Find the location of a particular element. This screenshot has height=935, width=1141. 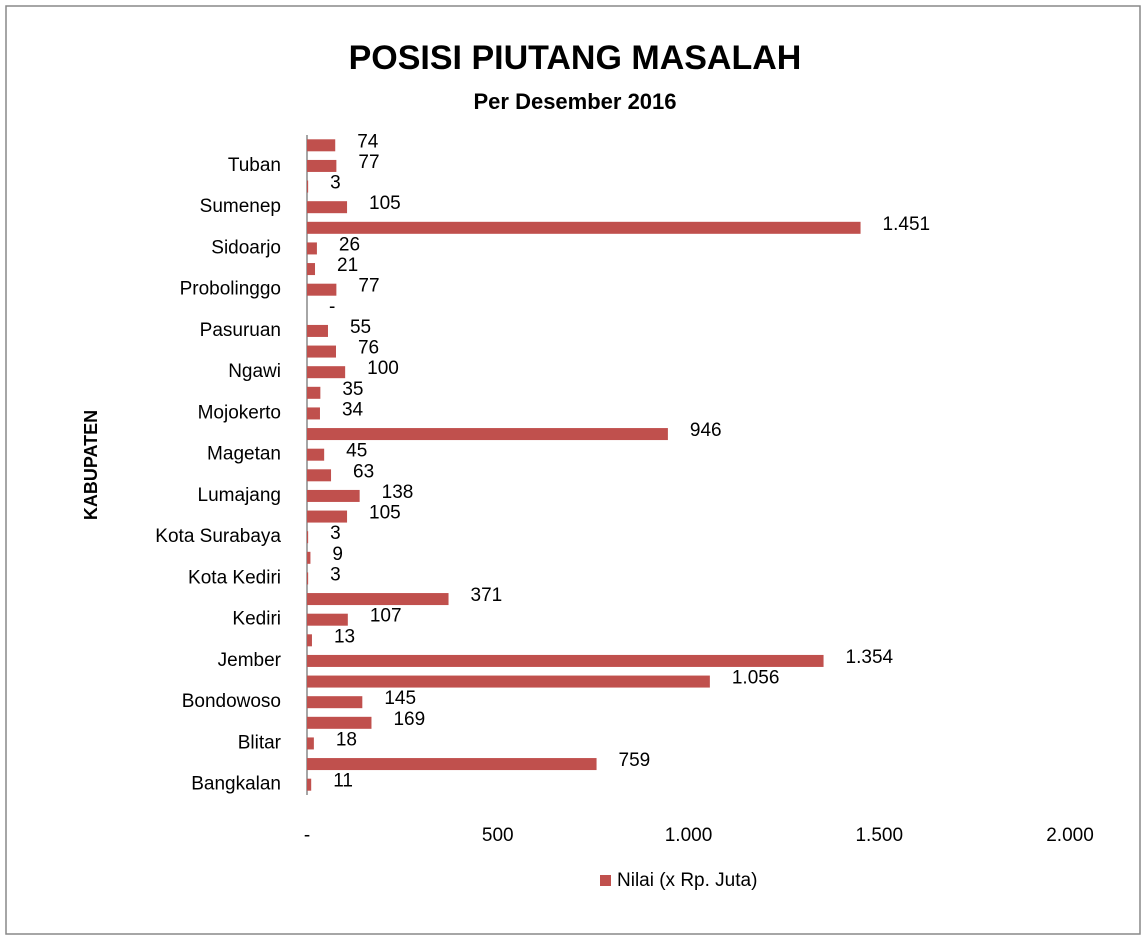

y-tick-label: Sidoarjo is located at coordinates (246, 247).